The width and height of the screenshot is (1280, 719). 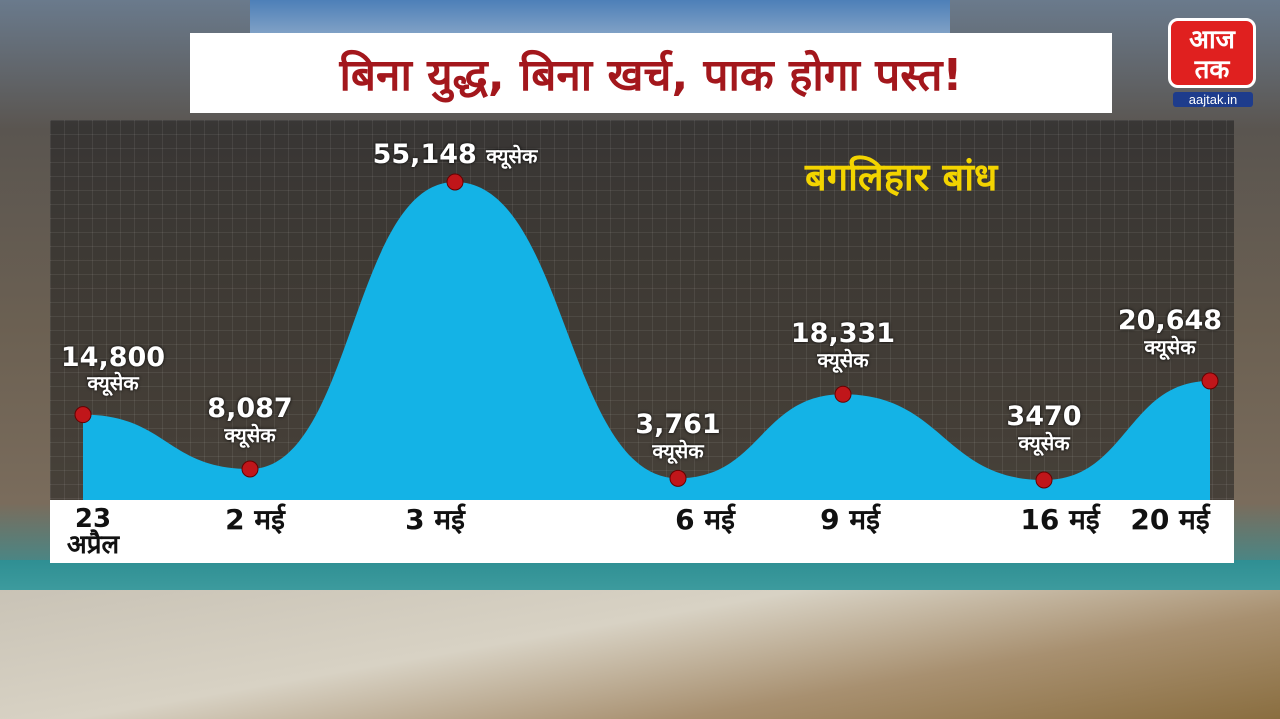 I want to click on data-label: 18,331 क्यूसेक, so click(x=843, y=345).